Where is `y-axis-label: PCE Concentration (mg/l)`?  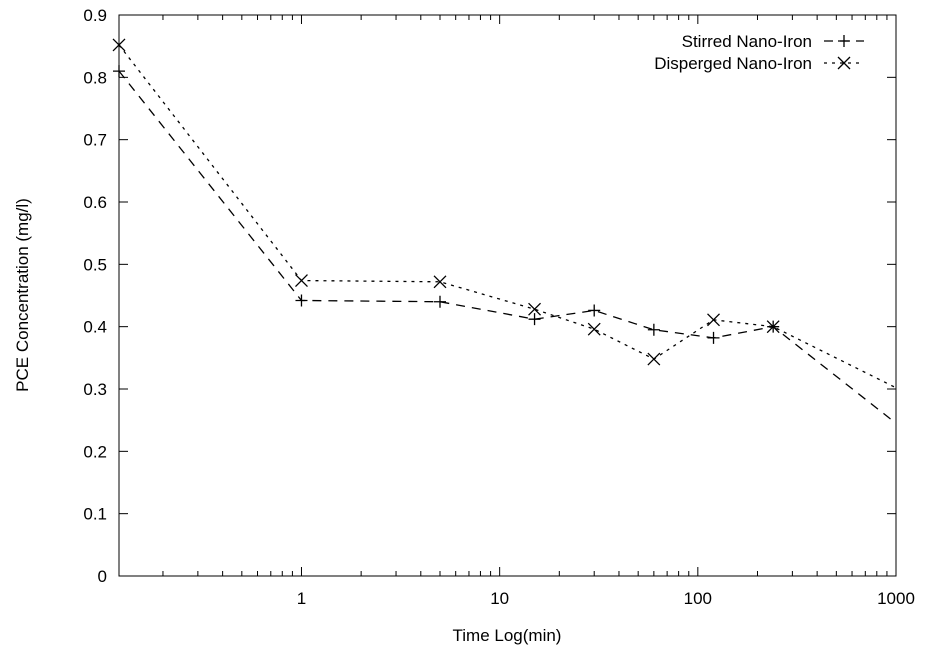 y-axis-label: PCE Concentration (mg/l) is located at coordinates (22, 295).